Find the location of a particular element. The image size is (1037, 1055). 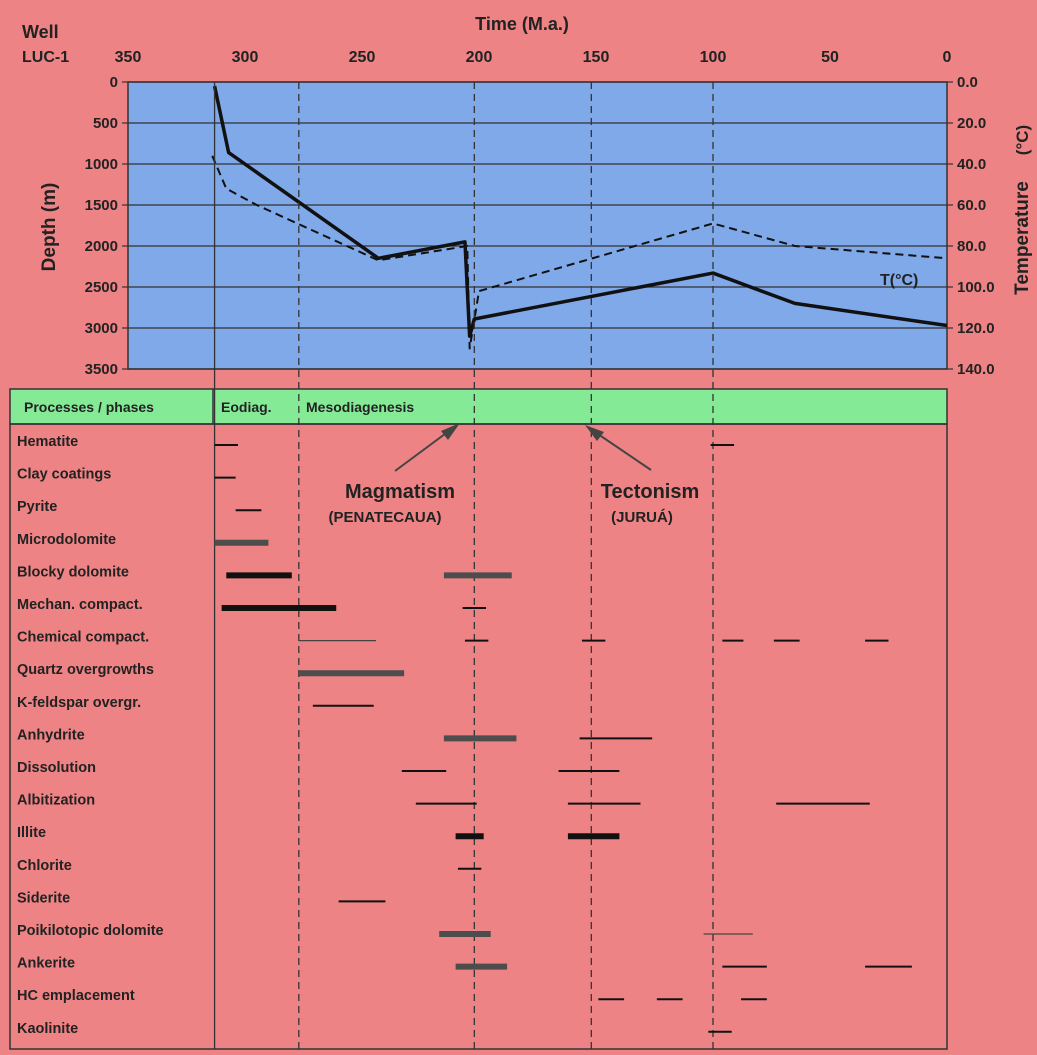

well-label: Well is located at coordinates (40, 32).